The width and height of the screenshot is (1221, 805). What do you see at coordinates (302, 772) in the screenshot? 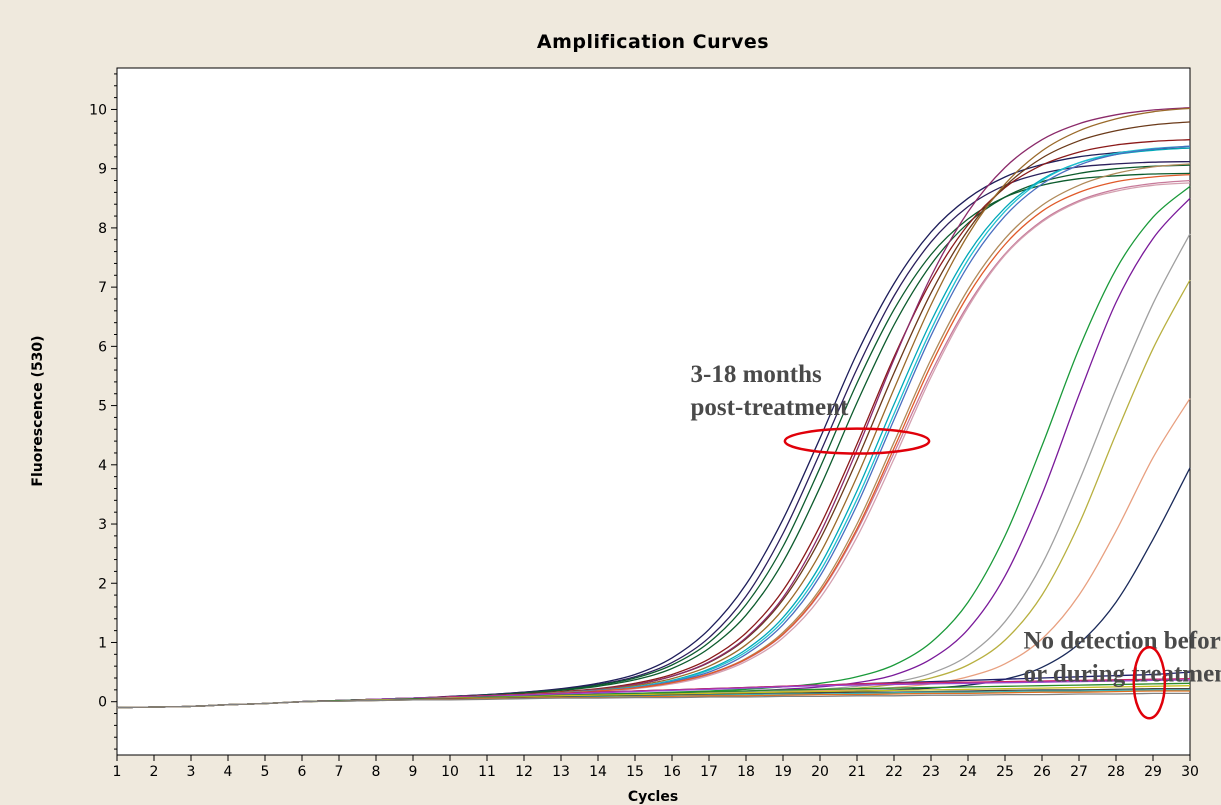
I see `x-tick-label: 6` at bounding box center [302, 772].